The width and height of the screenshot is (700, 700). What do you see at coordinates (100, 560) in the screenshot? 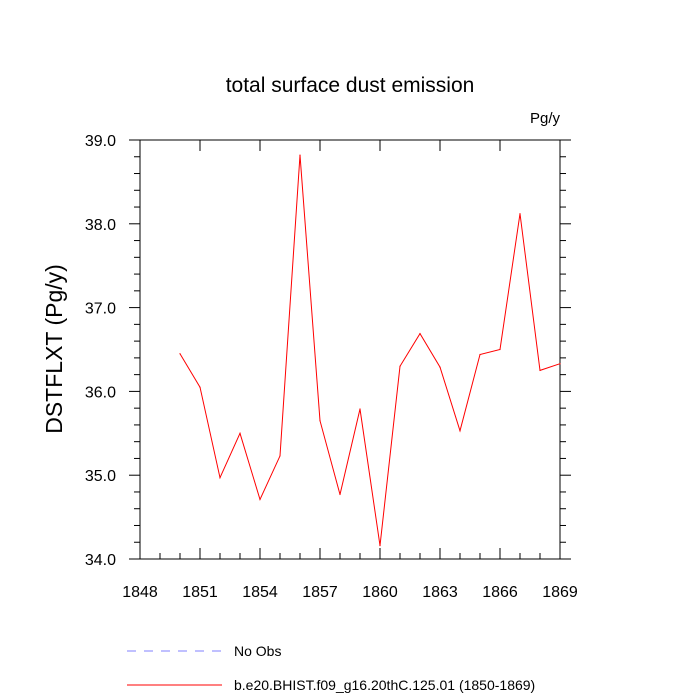
I see `y-tick-label: 34.0` at bounding box center [100, 560].